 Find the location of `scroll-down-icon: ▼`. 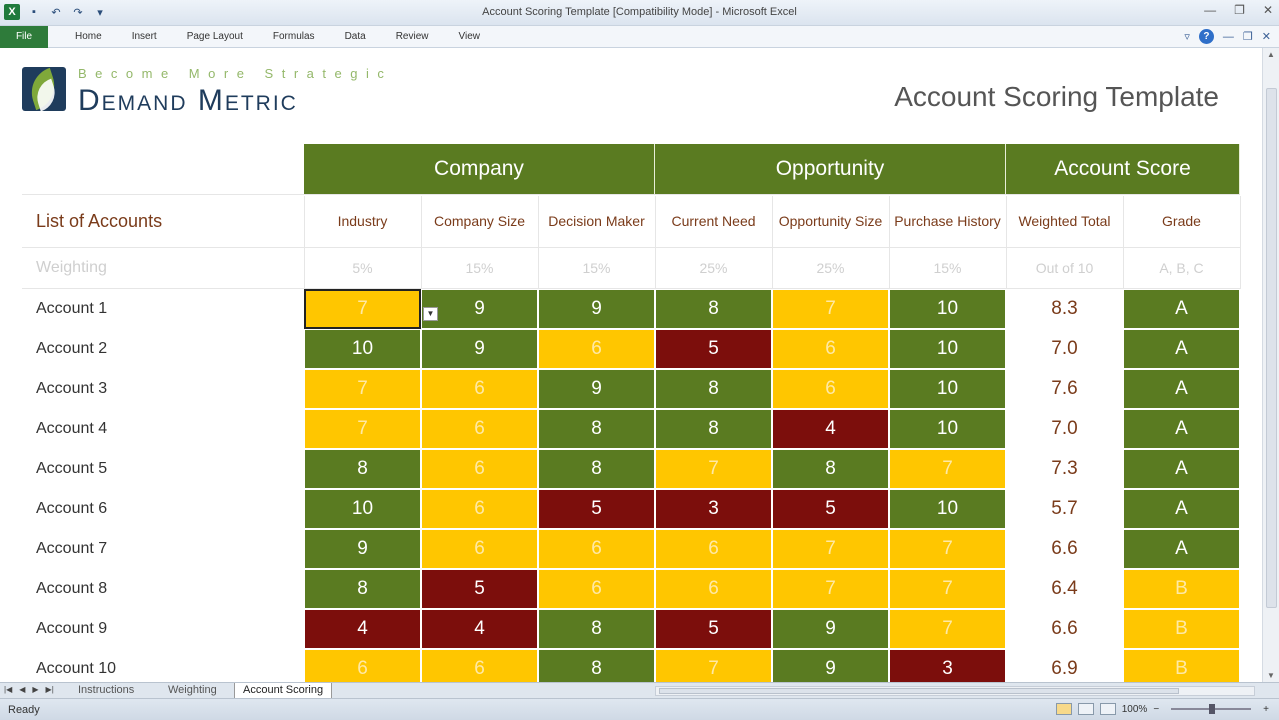

scroll-down-icon: ▼ is located at coordinates (1271, 675).